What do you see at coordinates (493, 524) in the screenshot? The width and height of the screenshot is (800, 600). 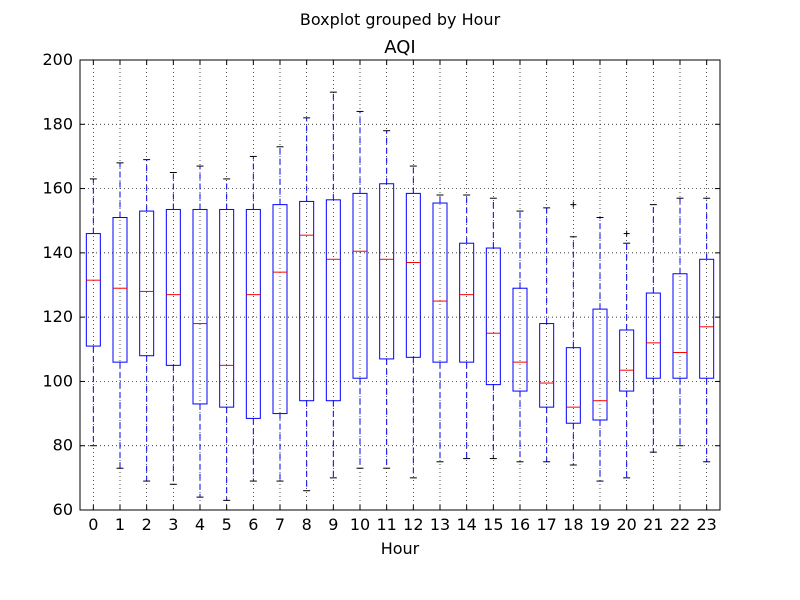 I see `x-tick-label: 15` at bounding box center [493, 524].